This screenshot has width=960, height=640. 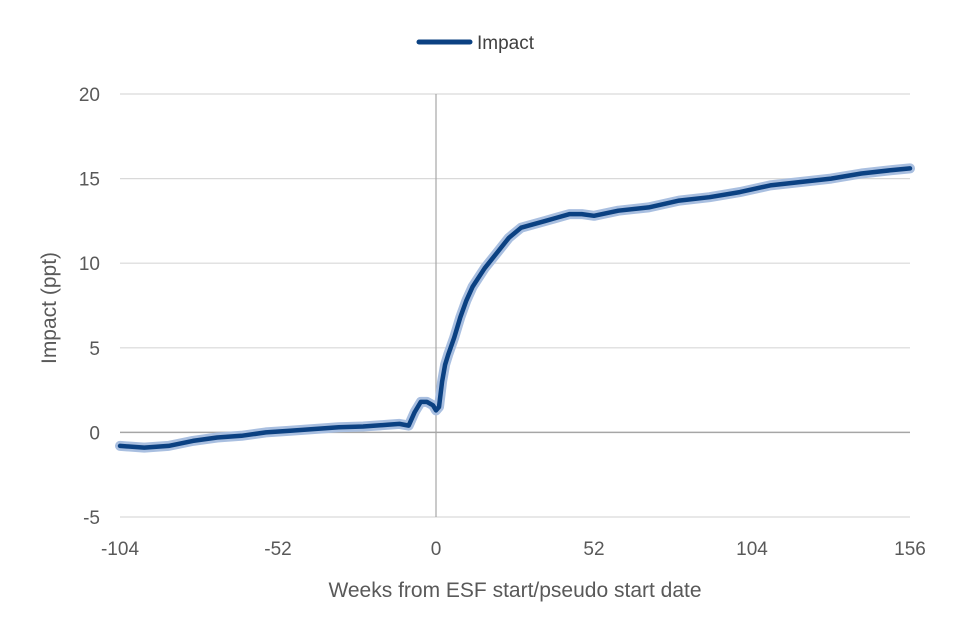 What do you see at coordinates (513, 549) in the screenshot?
I see `x-tick-labels: -104 -52 0 52 104 156` at bounding box center [513, 549].